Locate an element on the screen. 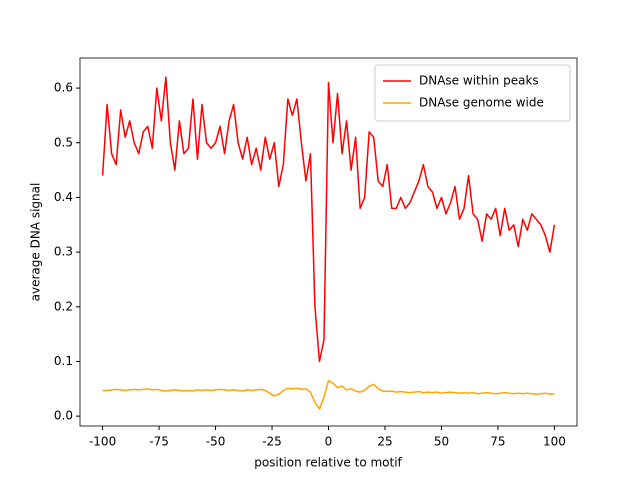 The image size is (640, 480). x-tick-label: -25 is located at coordinates (272, 442).